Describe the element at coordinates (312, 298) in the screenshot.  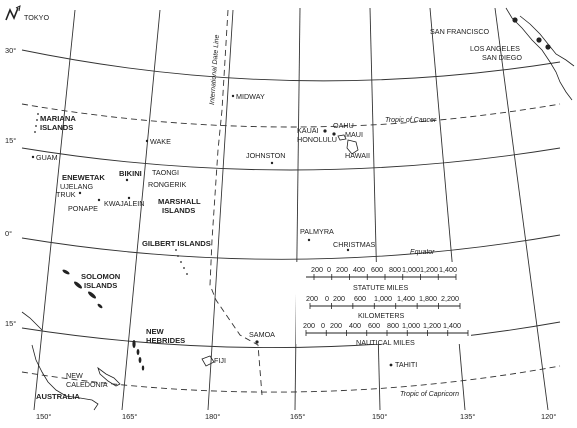
I see `km-tick-0: 200` at that location.